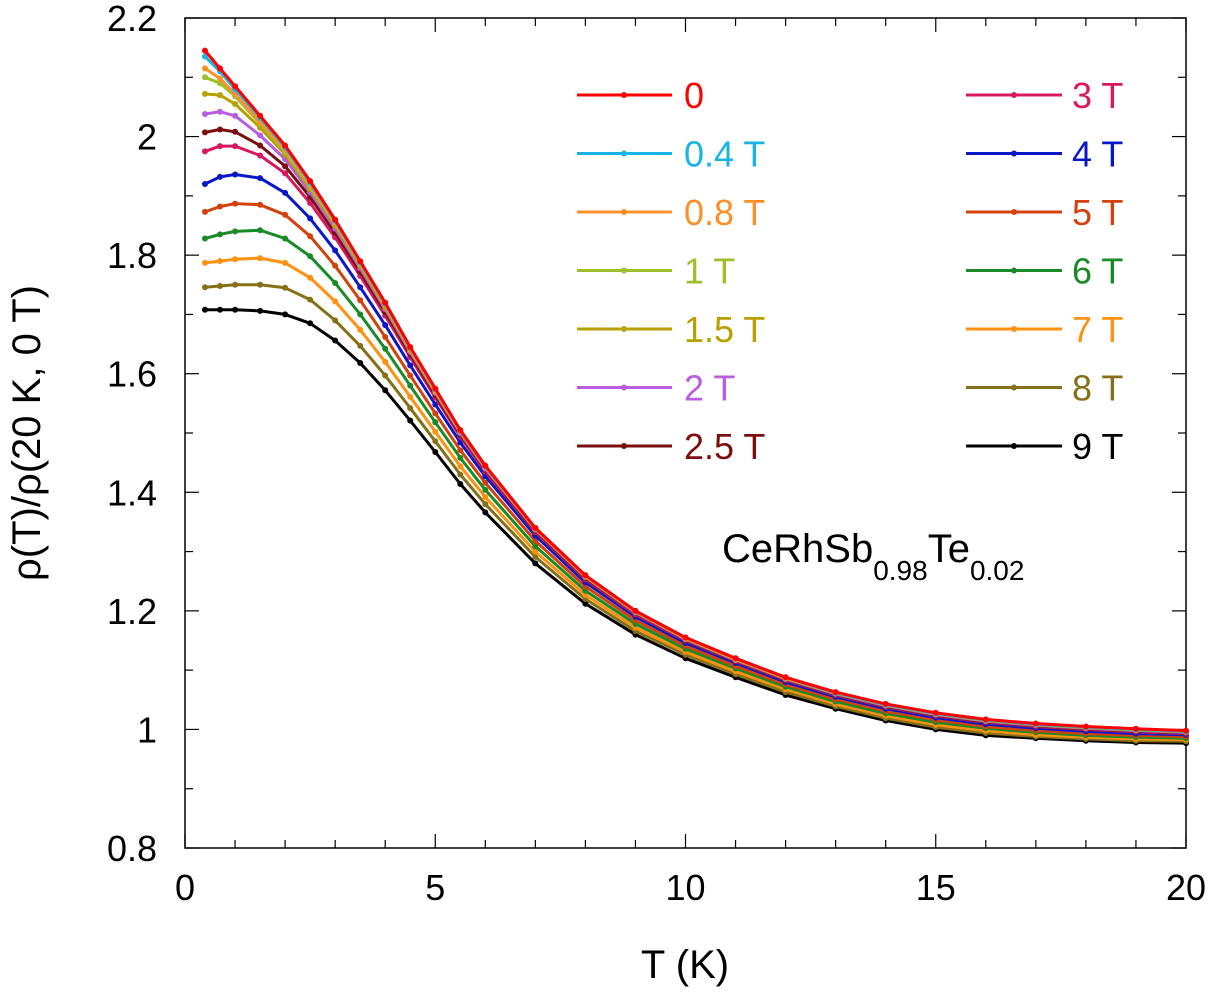 The image size is (1214, 992). Describe the element at coordinates (1097, 329) in the screenshot. I see `legend-label: 7 T` at that location.